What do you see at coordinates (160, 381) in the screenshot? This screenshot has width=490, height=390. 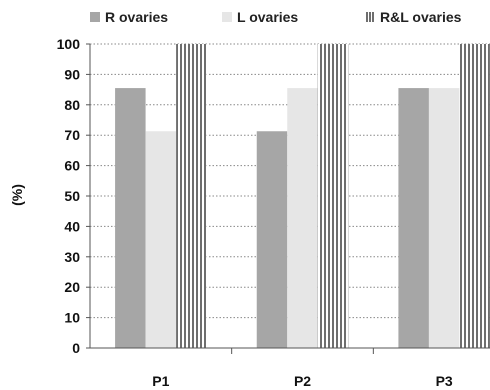 I see `x-tick-label: P1` at bounding box center [160, 381].